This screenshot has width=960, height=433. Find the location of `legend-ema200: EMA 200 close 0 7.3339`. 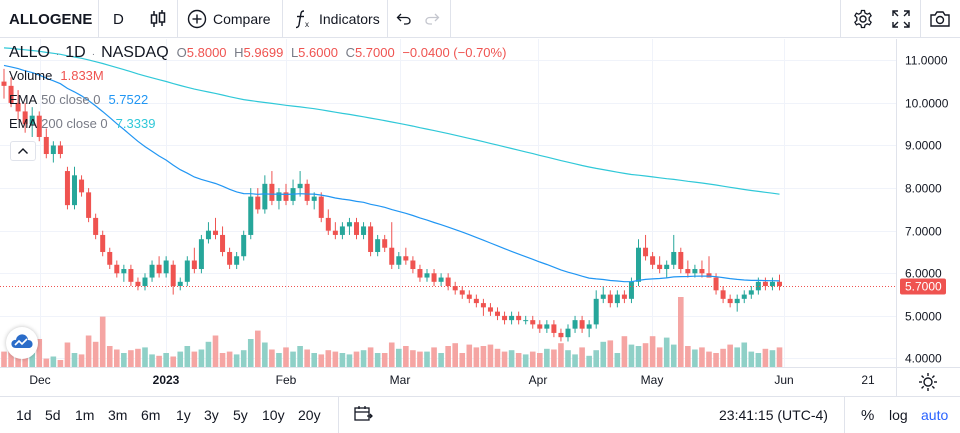

legend-ema200: EMA 200 close 0 7.3339 is located at coordinates (257, 128).